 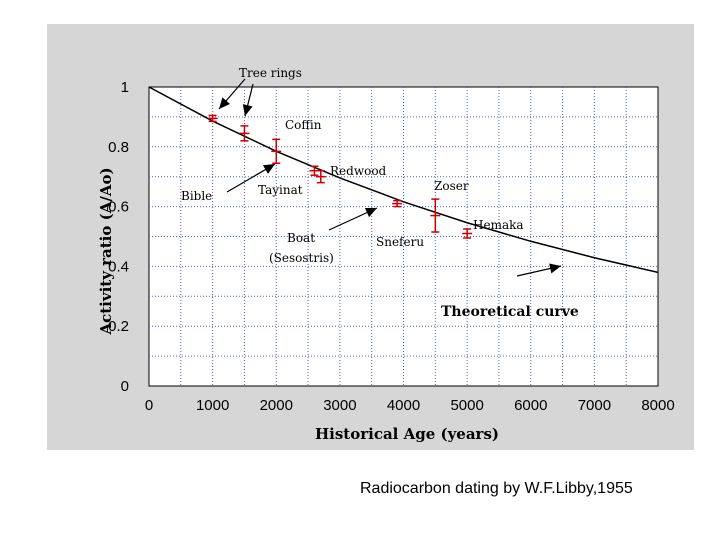 I want to click on x-tick-label: 6000, so click(x=530, y=405).